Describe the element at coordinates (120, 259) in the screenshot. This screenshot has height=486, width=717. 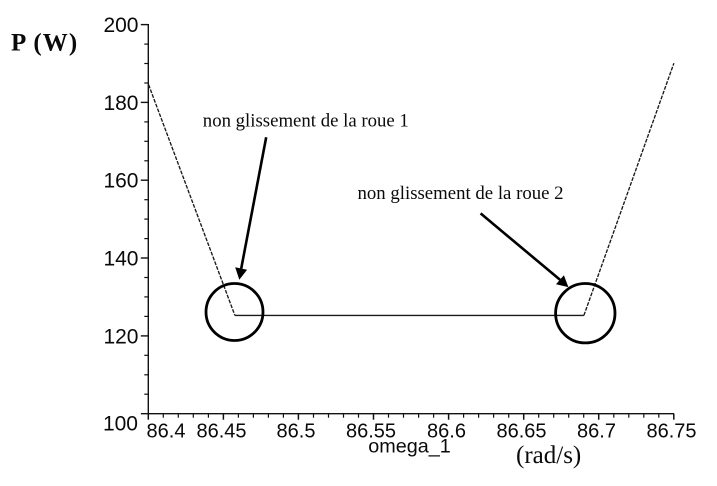
I see `svg-text: 140` at that location.